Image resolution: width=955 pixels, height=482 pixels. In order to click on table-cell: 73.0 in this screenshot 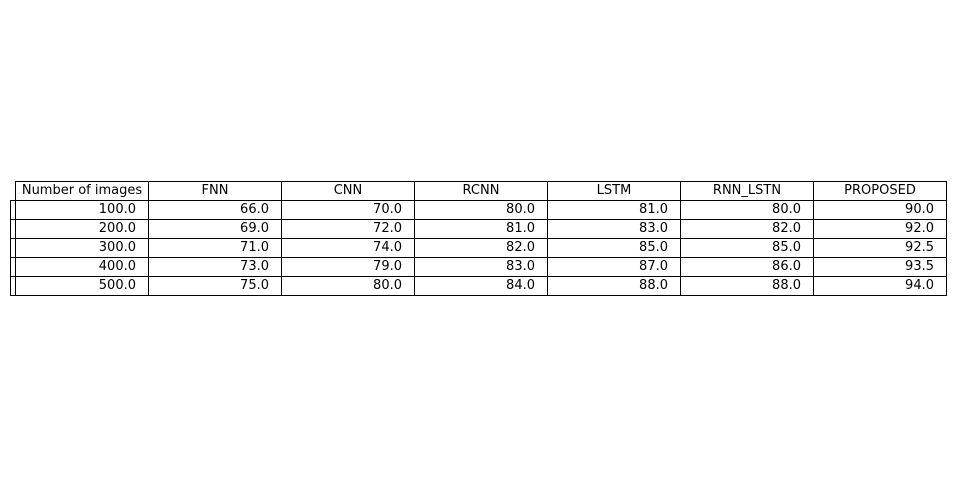, I will do `click(215, 267)`.